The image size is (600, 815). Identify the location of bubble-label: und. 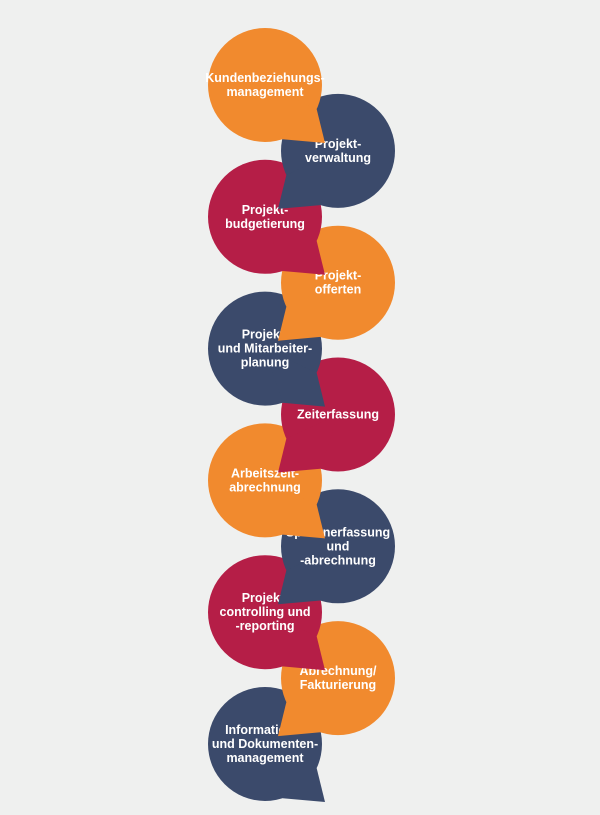
(338, 546).